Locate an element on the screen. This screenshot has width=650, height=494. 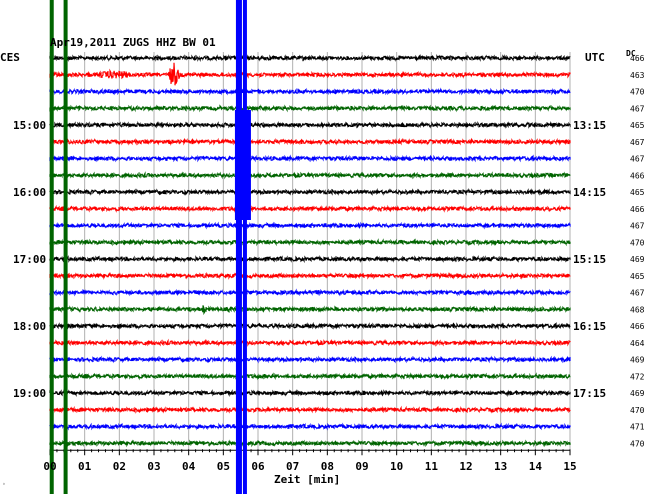
chart-title: Apr19,2011 ZUGS HHZ BW 01 is located at coordinates (133, 42).